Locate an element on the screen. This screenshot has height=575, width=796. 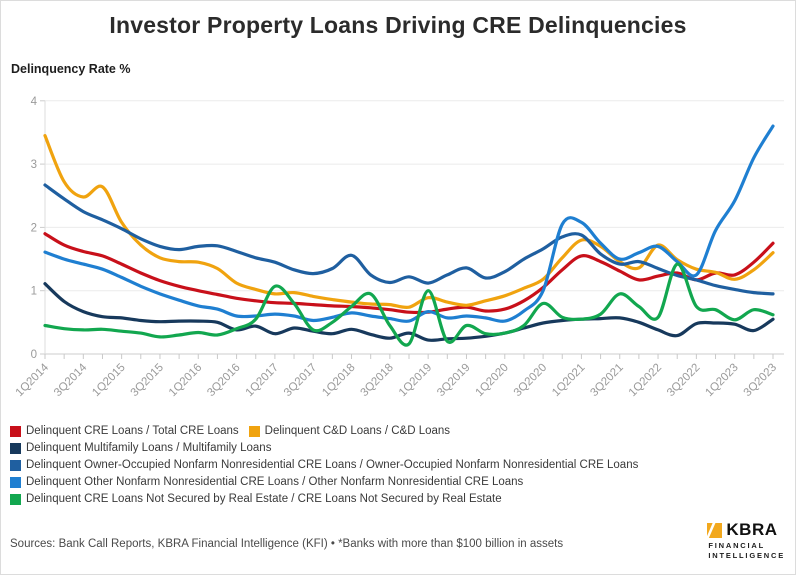
legend-item-1: Delinquent C&D Loans / C&D Loans is located at coordinates (349, 431).